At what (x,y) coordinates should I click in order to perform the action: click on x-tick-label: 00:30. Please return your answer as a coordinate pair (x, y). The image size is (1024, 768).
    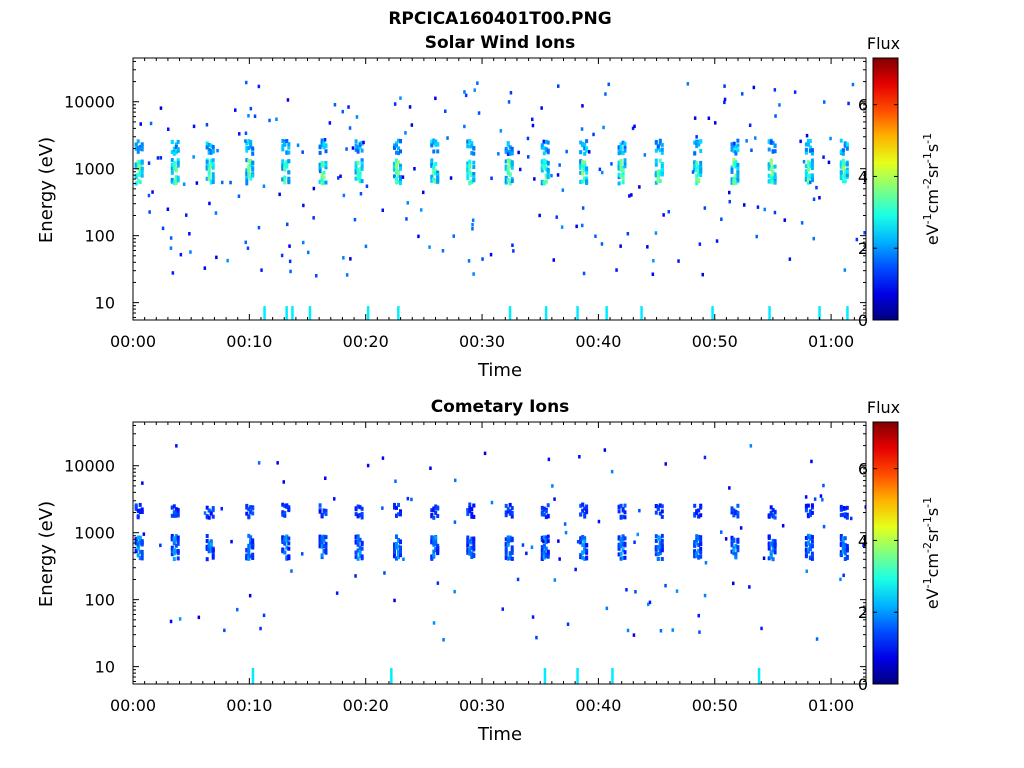
    Looking at the image, I should click on (482, 705).